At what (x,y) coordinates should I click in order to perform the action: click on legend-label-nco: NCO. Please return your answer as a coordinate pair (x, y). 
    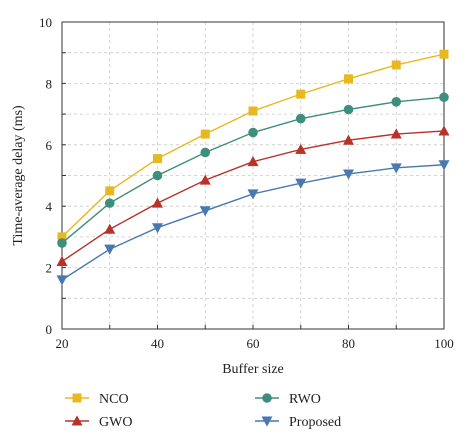
    Looking at the image, I should click on (114, 399).